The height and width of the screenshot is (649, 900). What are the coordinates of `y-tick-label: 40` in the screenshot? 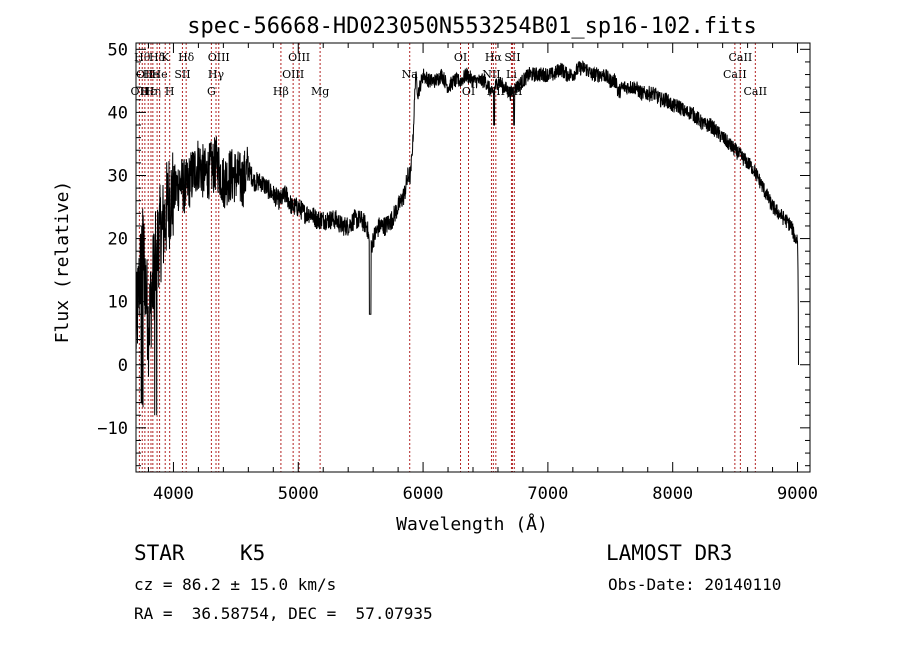 It's located at (118, 113).